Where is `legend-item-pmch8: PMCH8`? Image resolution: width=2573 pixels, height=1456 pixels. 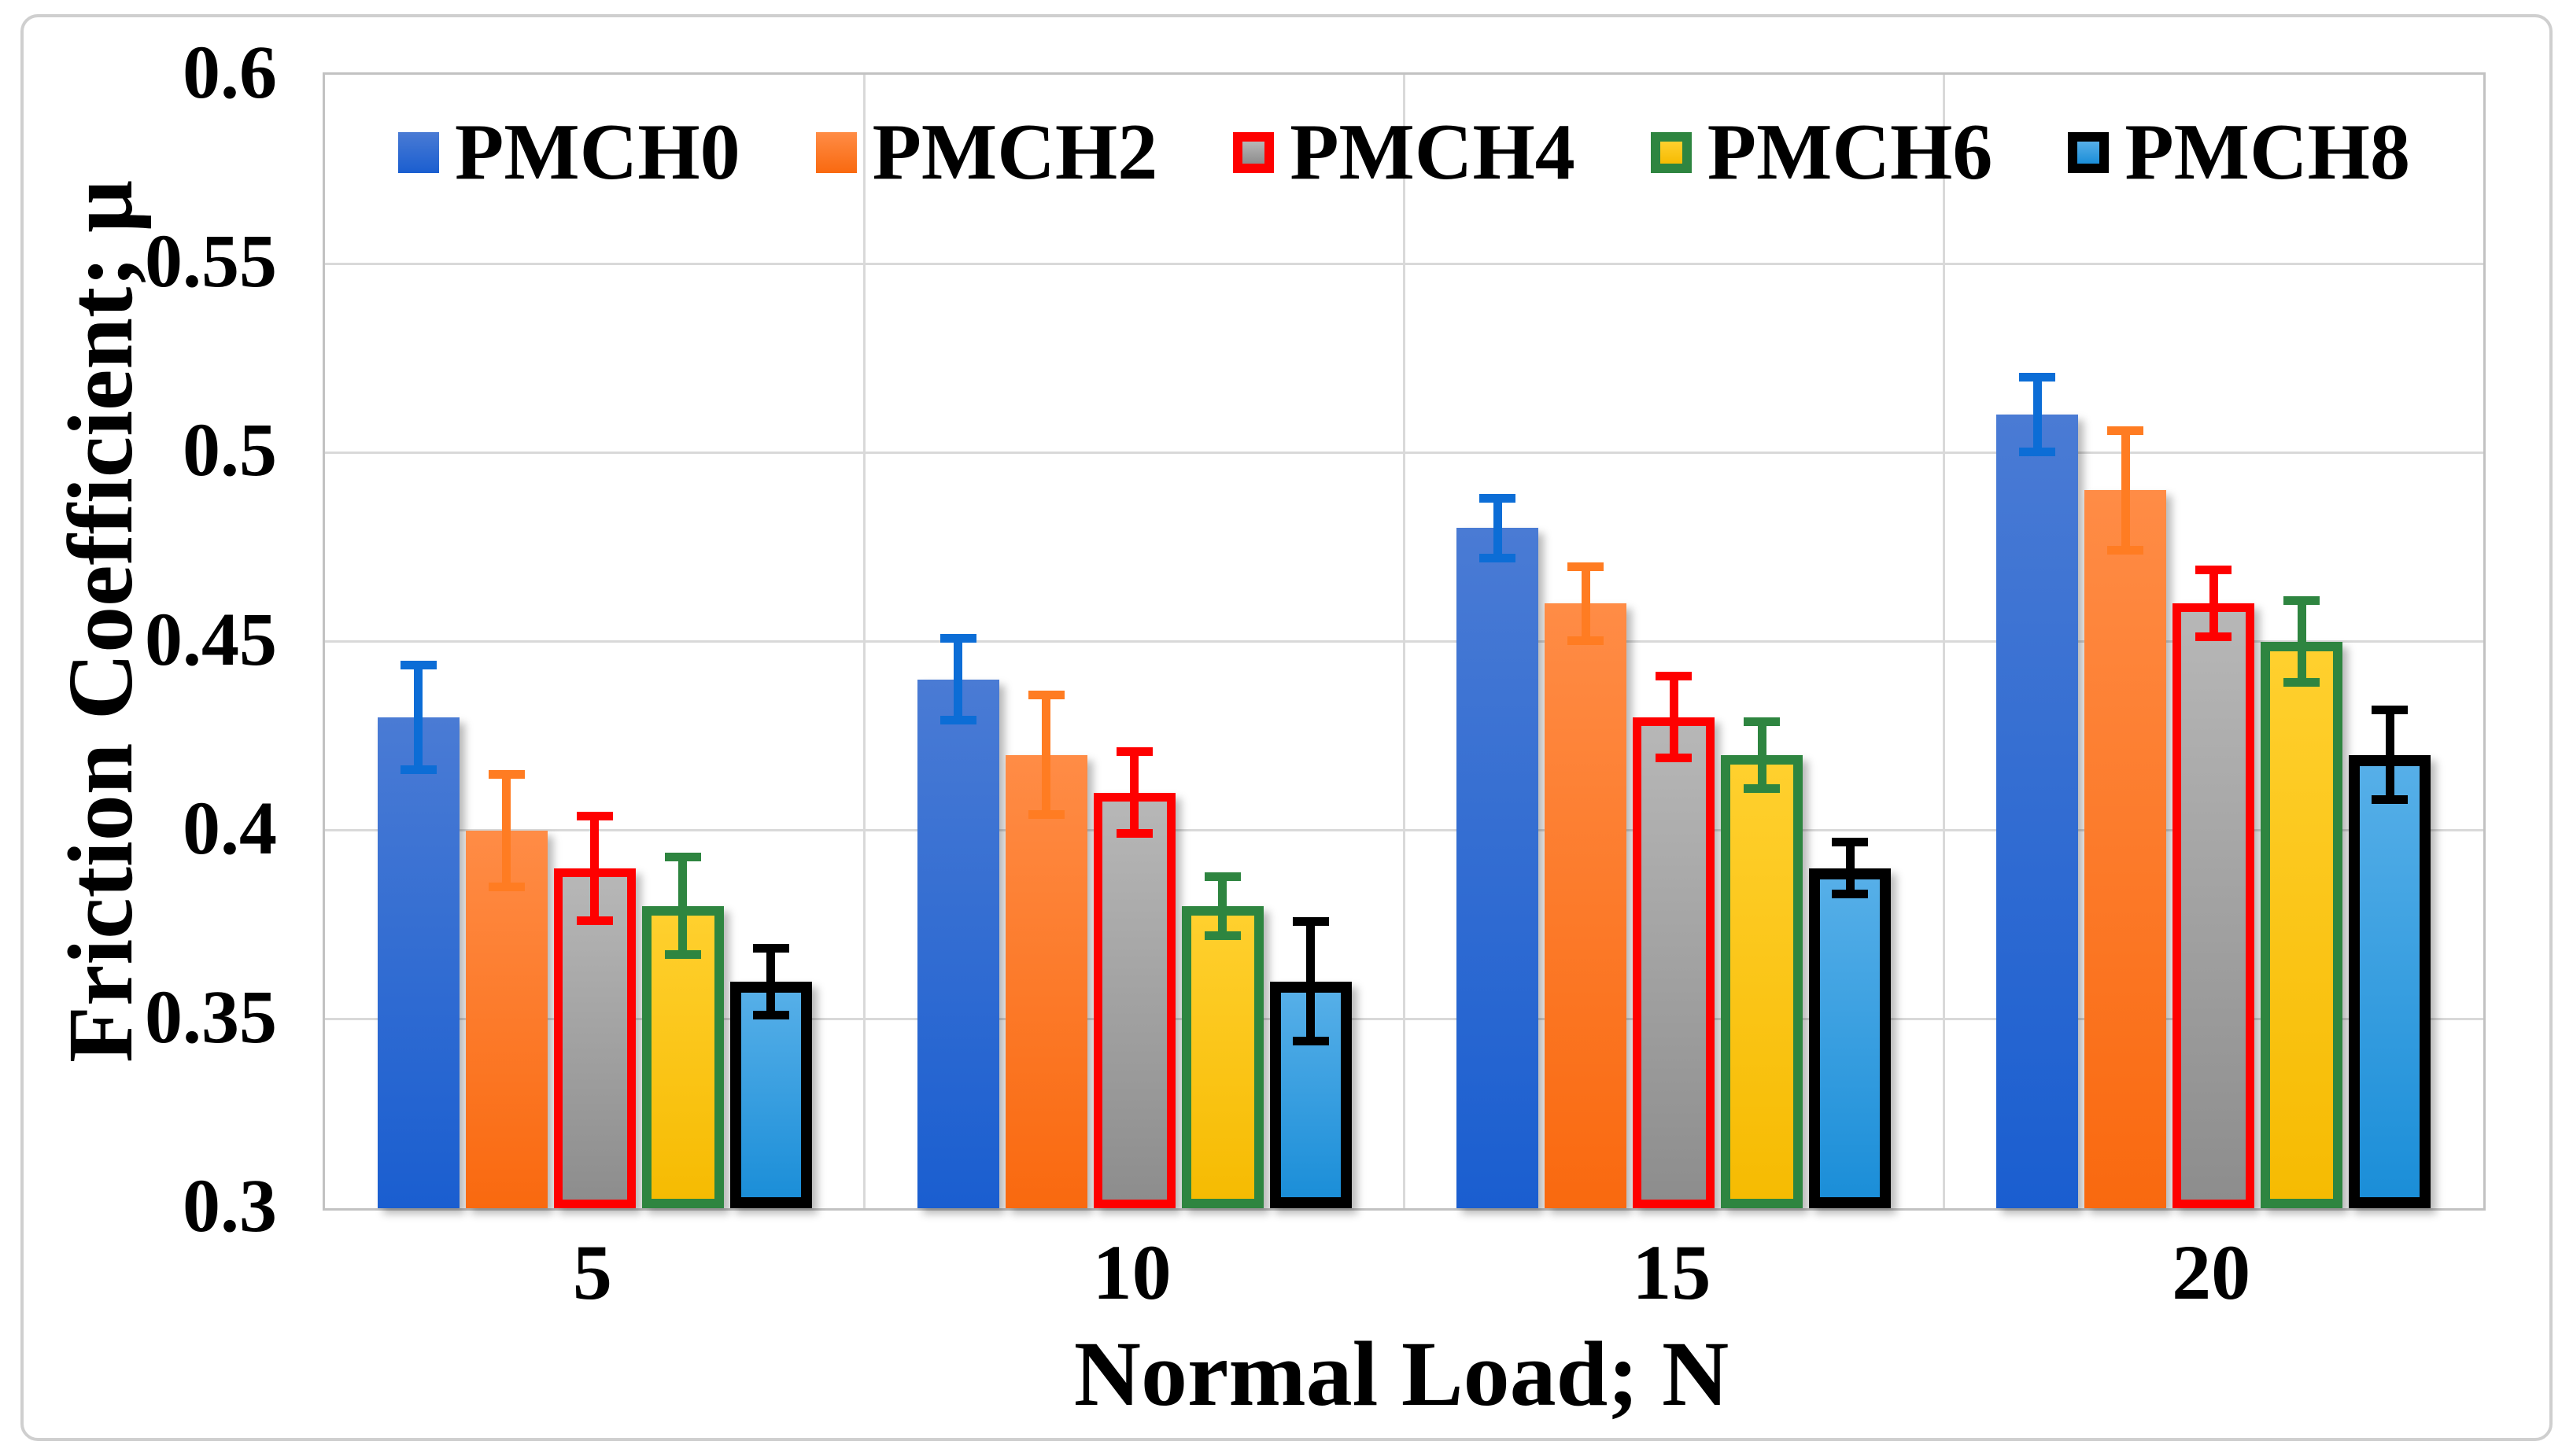 legend-item-pmch8: PMCH8 is located at coordinates (2239, 152).